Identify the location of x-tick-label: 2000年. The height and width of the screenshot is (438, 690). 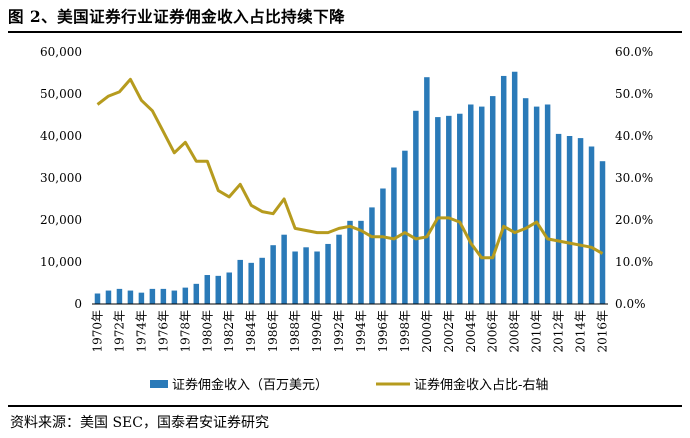
(427, 331).